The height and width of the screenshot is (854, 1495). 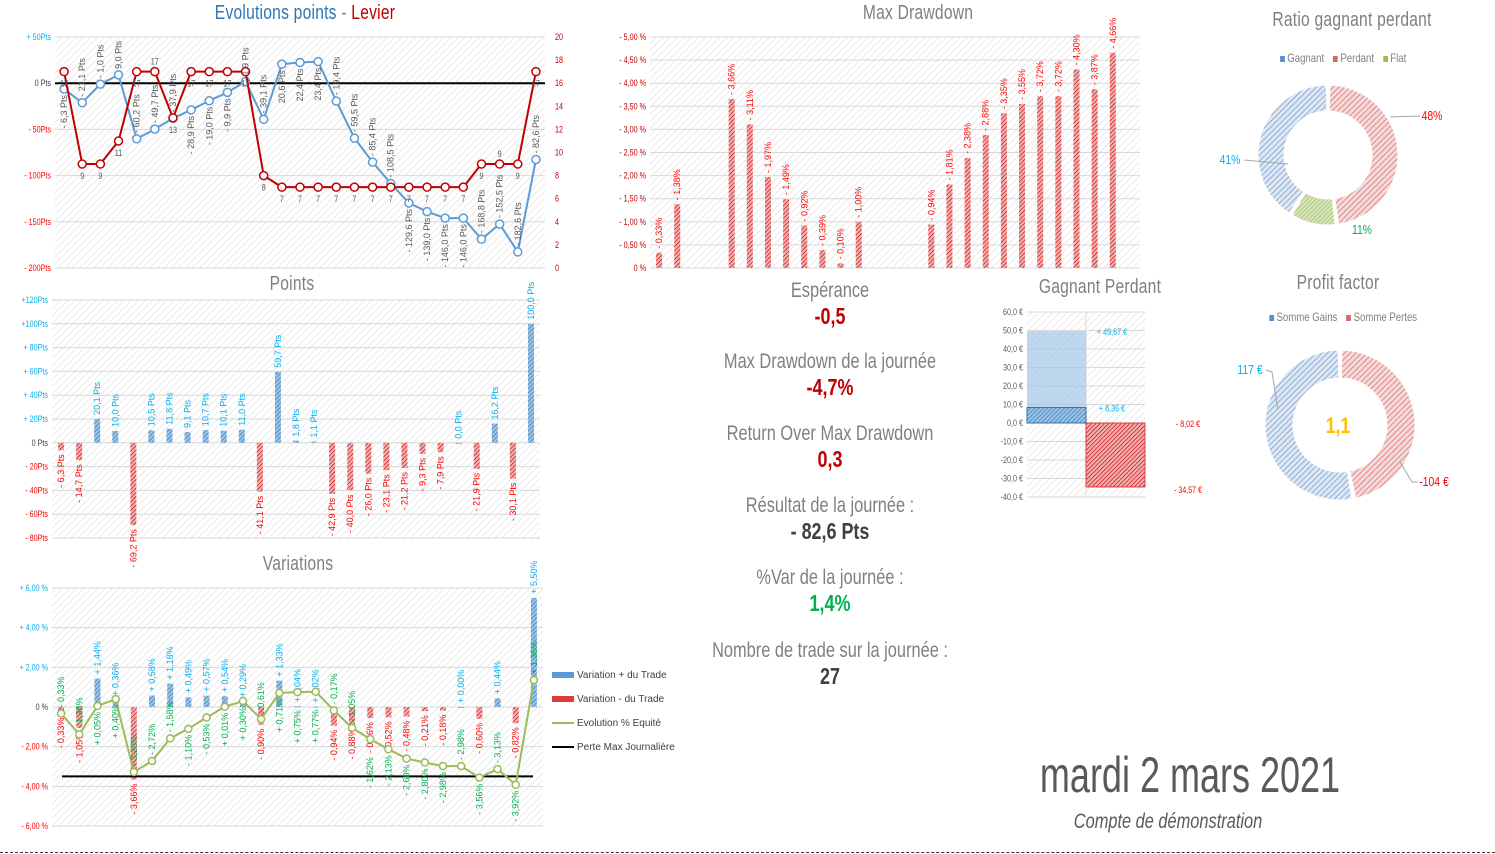 What do you see at coordinates (1432, 116) in the screenshot?
I see `ratio-label-perdant: 48%` at bounding box center [1432, 116].